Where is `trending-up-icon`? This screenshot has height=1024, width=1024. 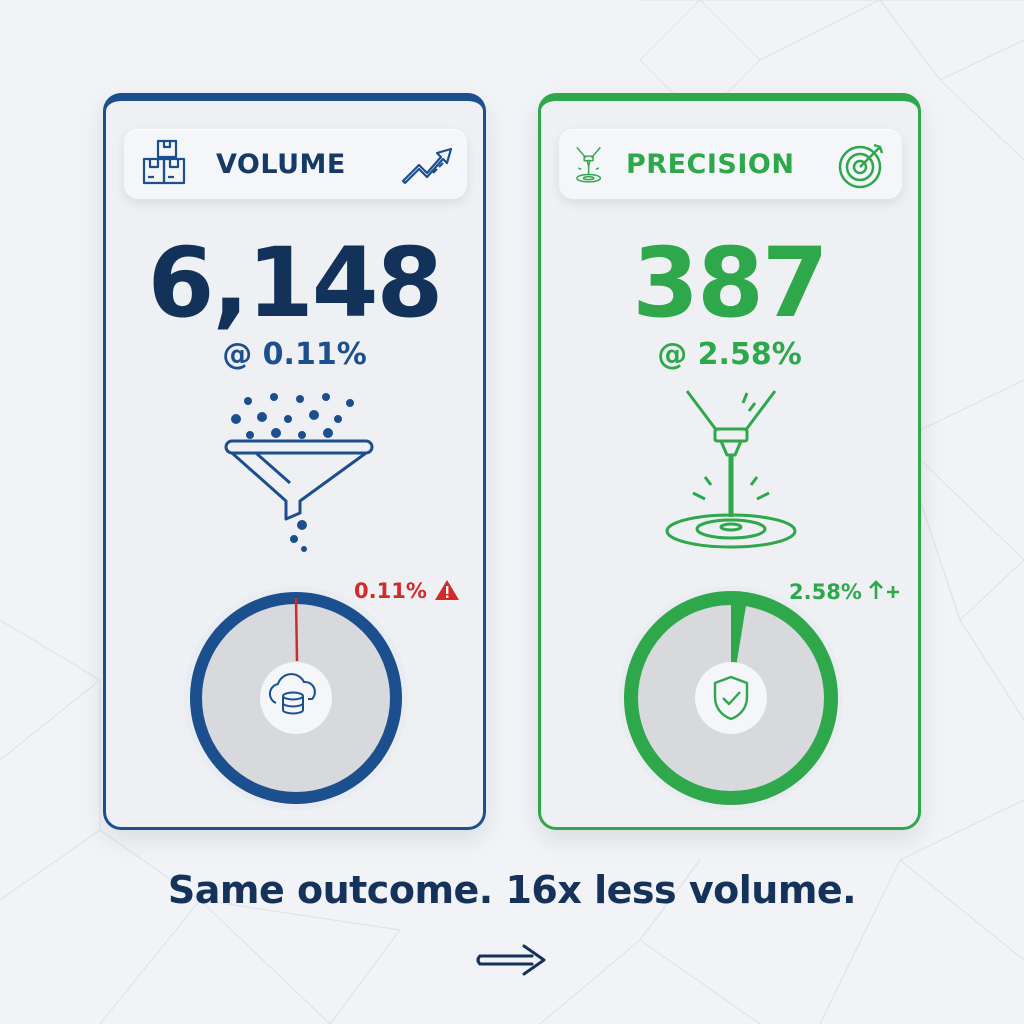
trending-up-icon is located at coordinates (427, 166).